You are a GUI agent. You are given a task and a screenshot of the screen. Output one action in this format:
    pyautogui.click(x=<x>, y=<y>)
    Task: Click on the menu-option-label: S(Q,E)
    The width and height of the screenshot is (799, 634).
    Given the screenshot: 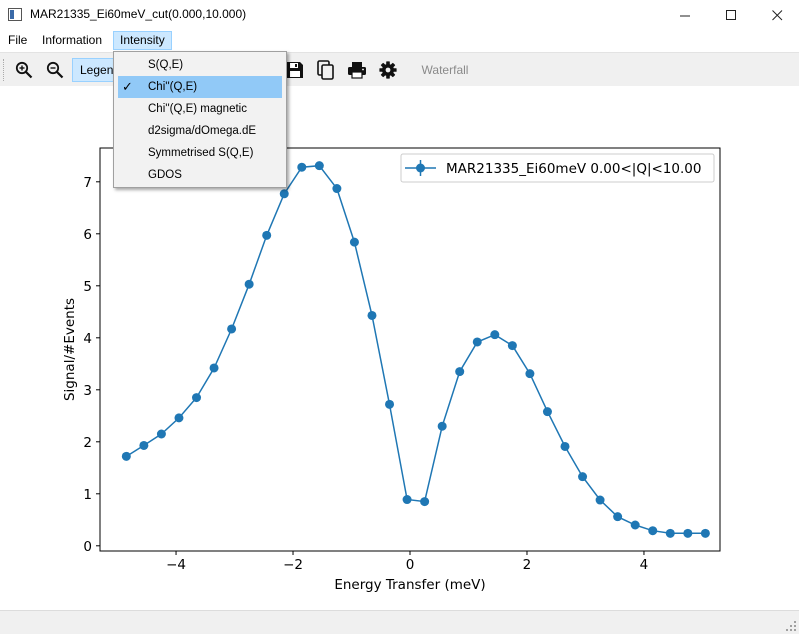 What is the action you would take?
    pyautogui.click(x=166, y=65)
    